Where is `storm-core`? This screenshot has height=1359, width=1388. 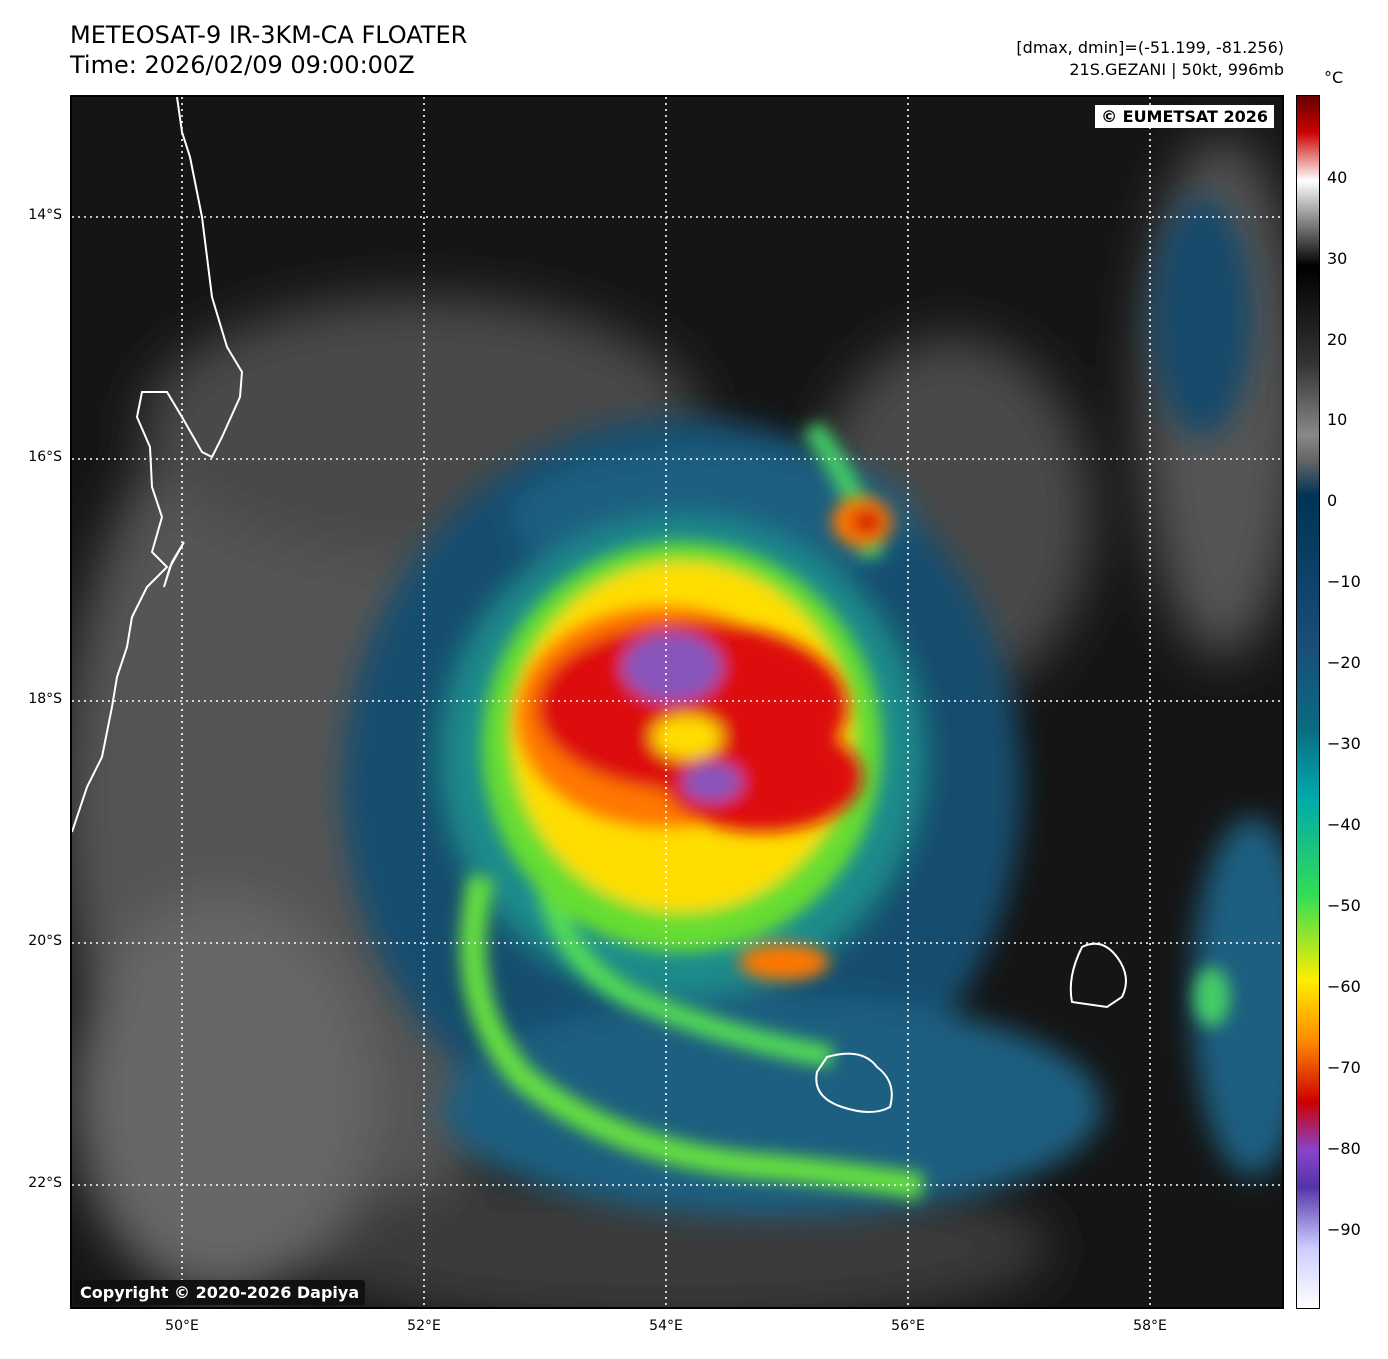
storm-core is located at coordinates (704, 664).